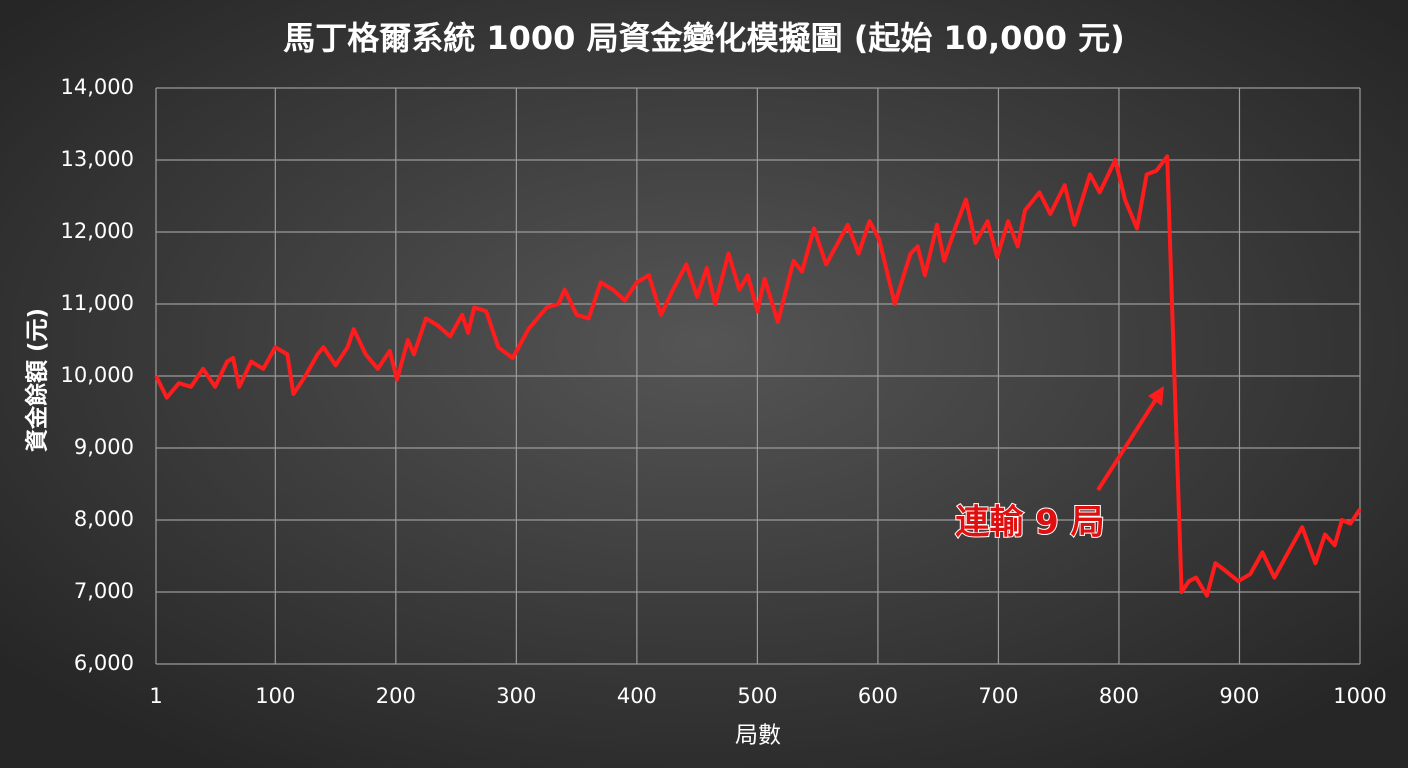  I want to click on y-tick-label: 12,000, so click(97, 231).